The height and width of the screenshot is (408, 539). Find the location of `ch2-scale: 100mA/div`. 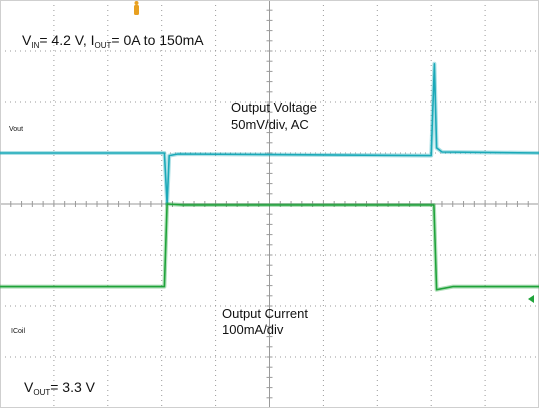

ch2-scale: 100mA/div is located at coordinates (253, 329).